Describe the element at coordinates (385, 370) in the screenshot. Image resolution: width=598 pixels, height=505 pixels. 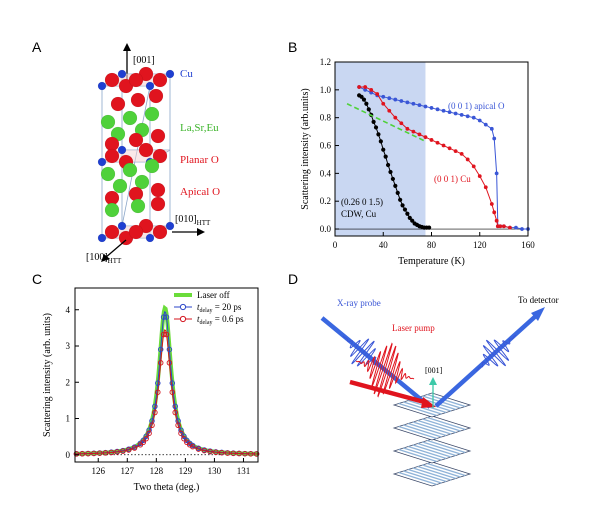
I see `laser-pump-wave` at that location.